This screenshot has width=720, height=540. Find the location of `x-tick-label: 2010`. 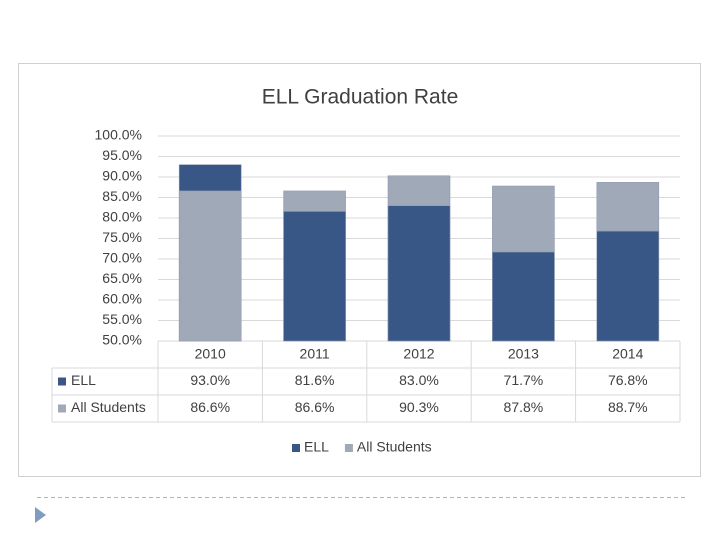

x-tick-label: 2010 is located at coordinates (210, 354).